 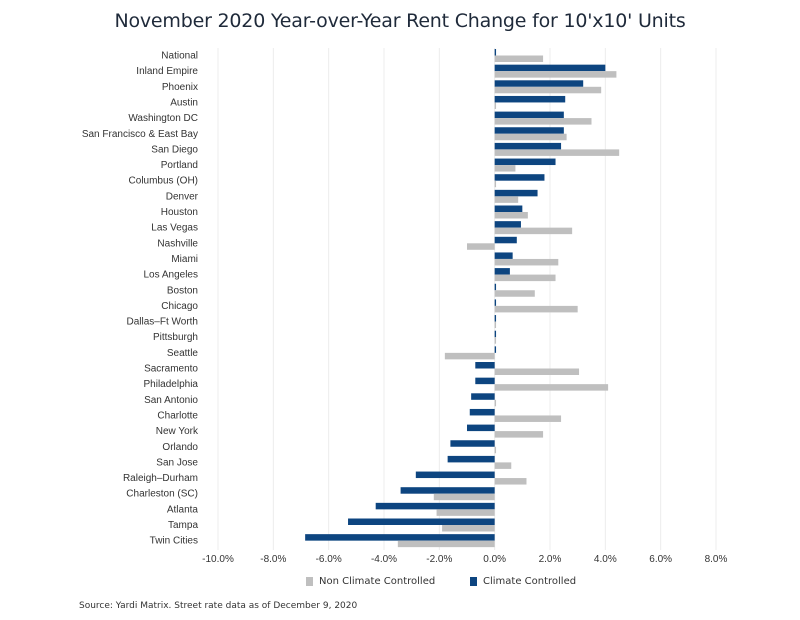 What do you see at coordinates (494, 559) in the screenshot?
I see `x-tick-label: 0.0%` at bounding box center [494, 559].